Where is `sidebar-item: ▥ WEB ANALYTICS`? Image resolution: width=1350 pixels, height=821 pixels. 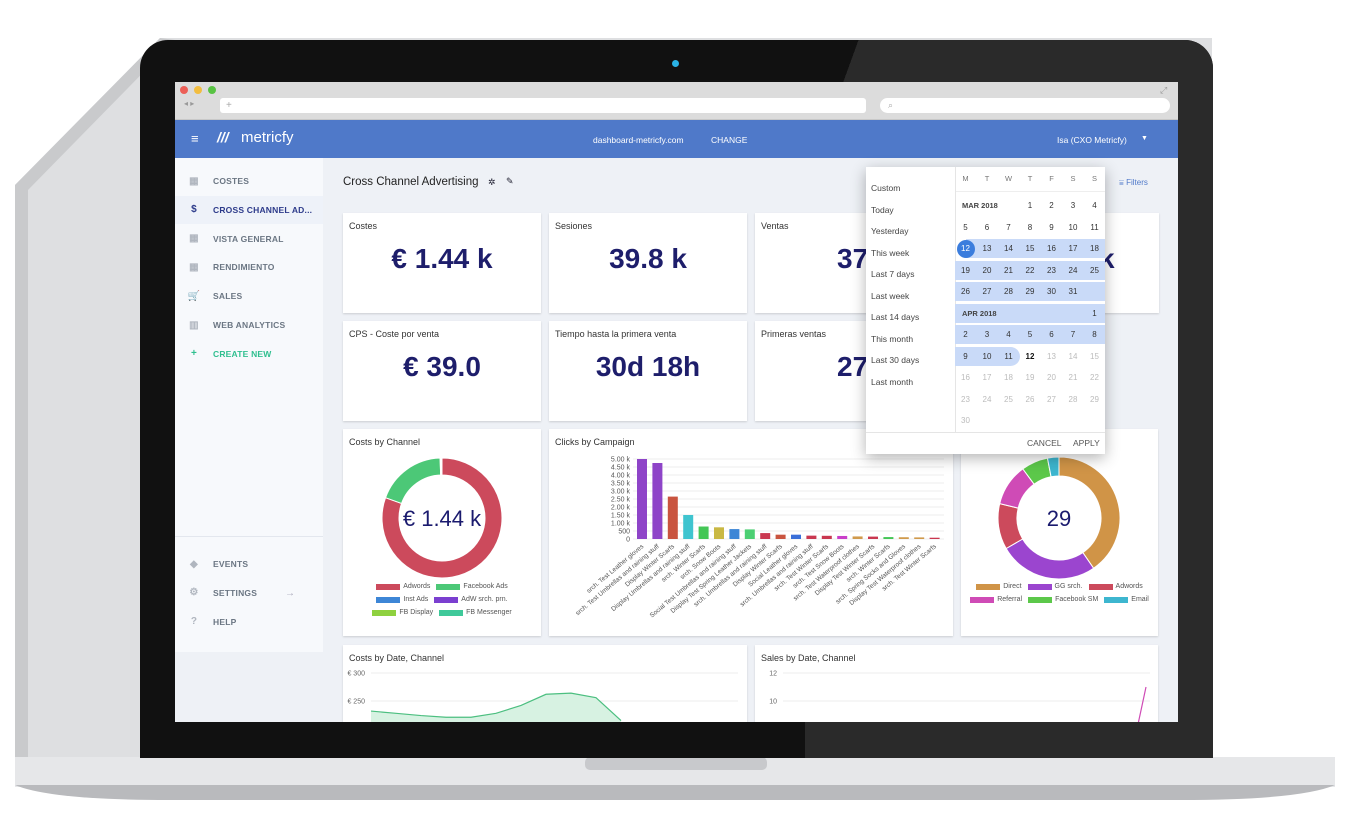
sidebar-item: ▥ WEB ANALYTICS is located at coordinates (249, 325).